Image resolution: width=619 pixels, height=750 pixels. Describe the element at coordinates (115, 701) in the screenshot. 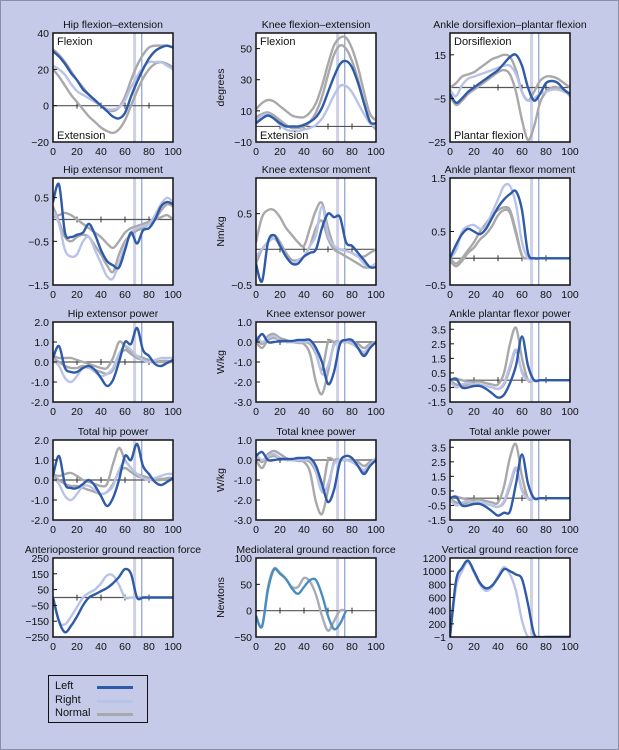

I see `legend-swatch-right` at that location.